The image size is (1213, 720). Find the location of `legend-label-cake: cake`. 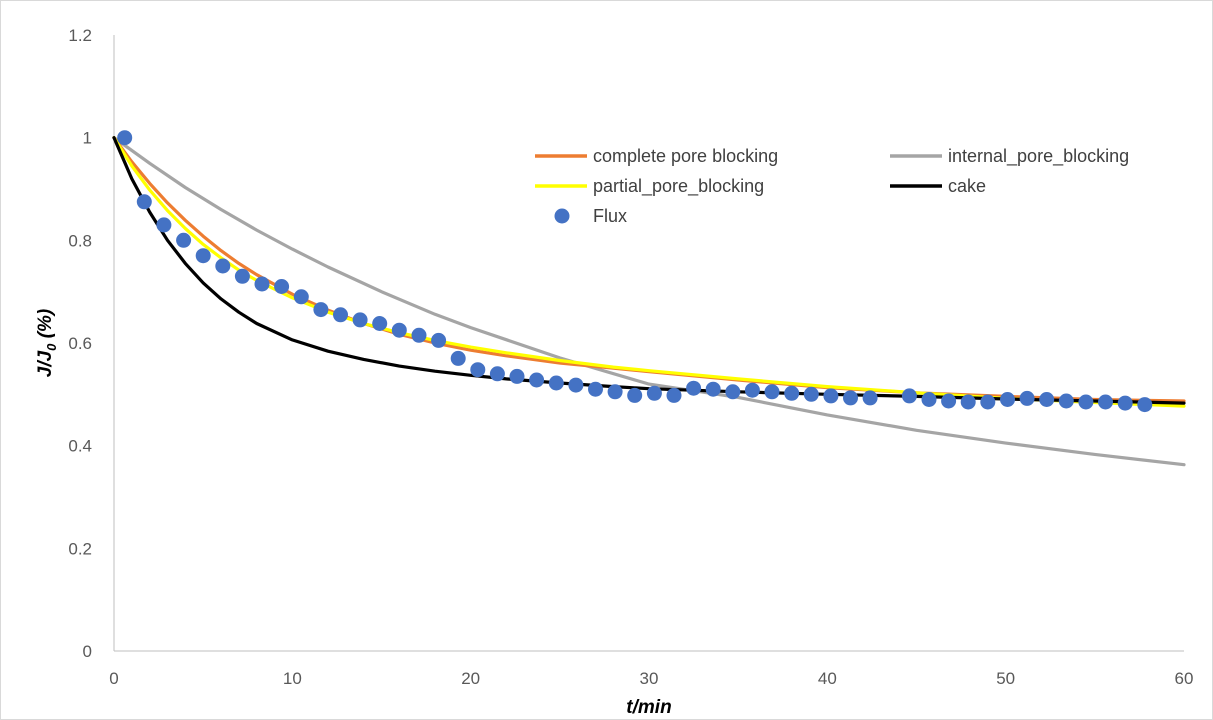

legend-label-cake: cake is located at coordinates (967, 186).